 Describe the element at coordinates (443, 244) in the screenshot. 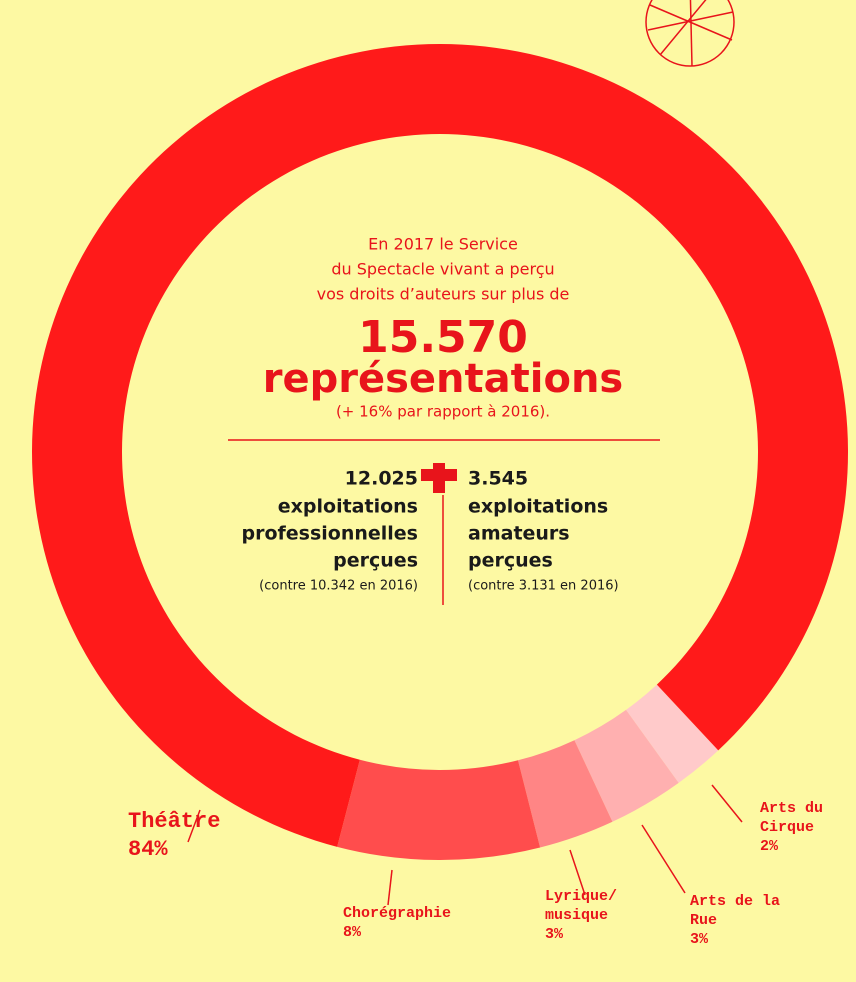

I see `intro-line: En 2017 le Service` at that location.